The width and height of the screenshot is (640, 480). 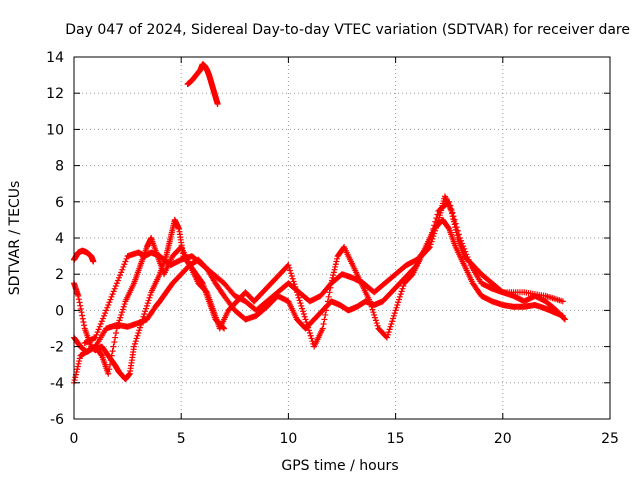 I want to click on x-tick-label: 0, so click(x=74, y=439).